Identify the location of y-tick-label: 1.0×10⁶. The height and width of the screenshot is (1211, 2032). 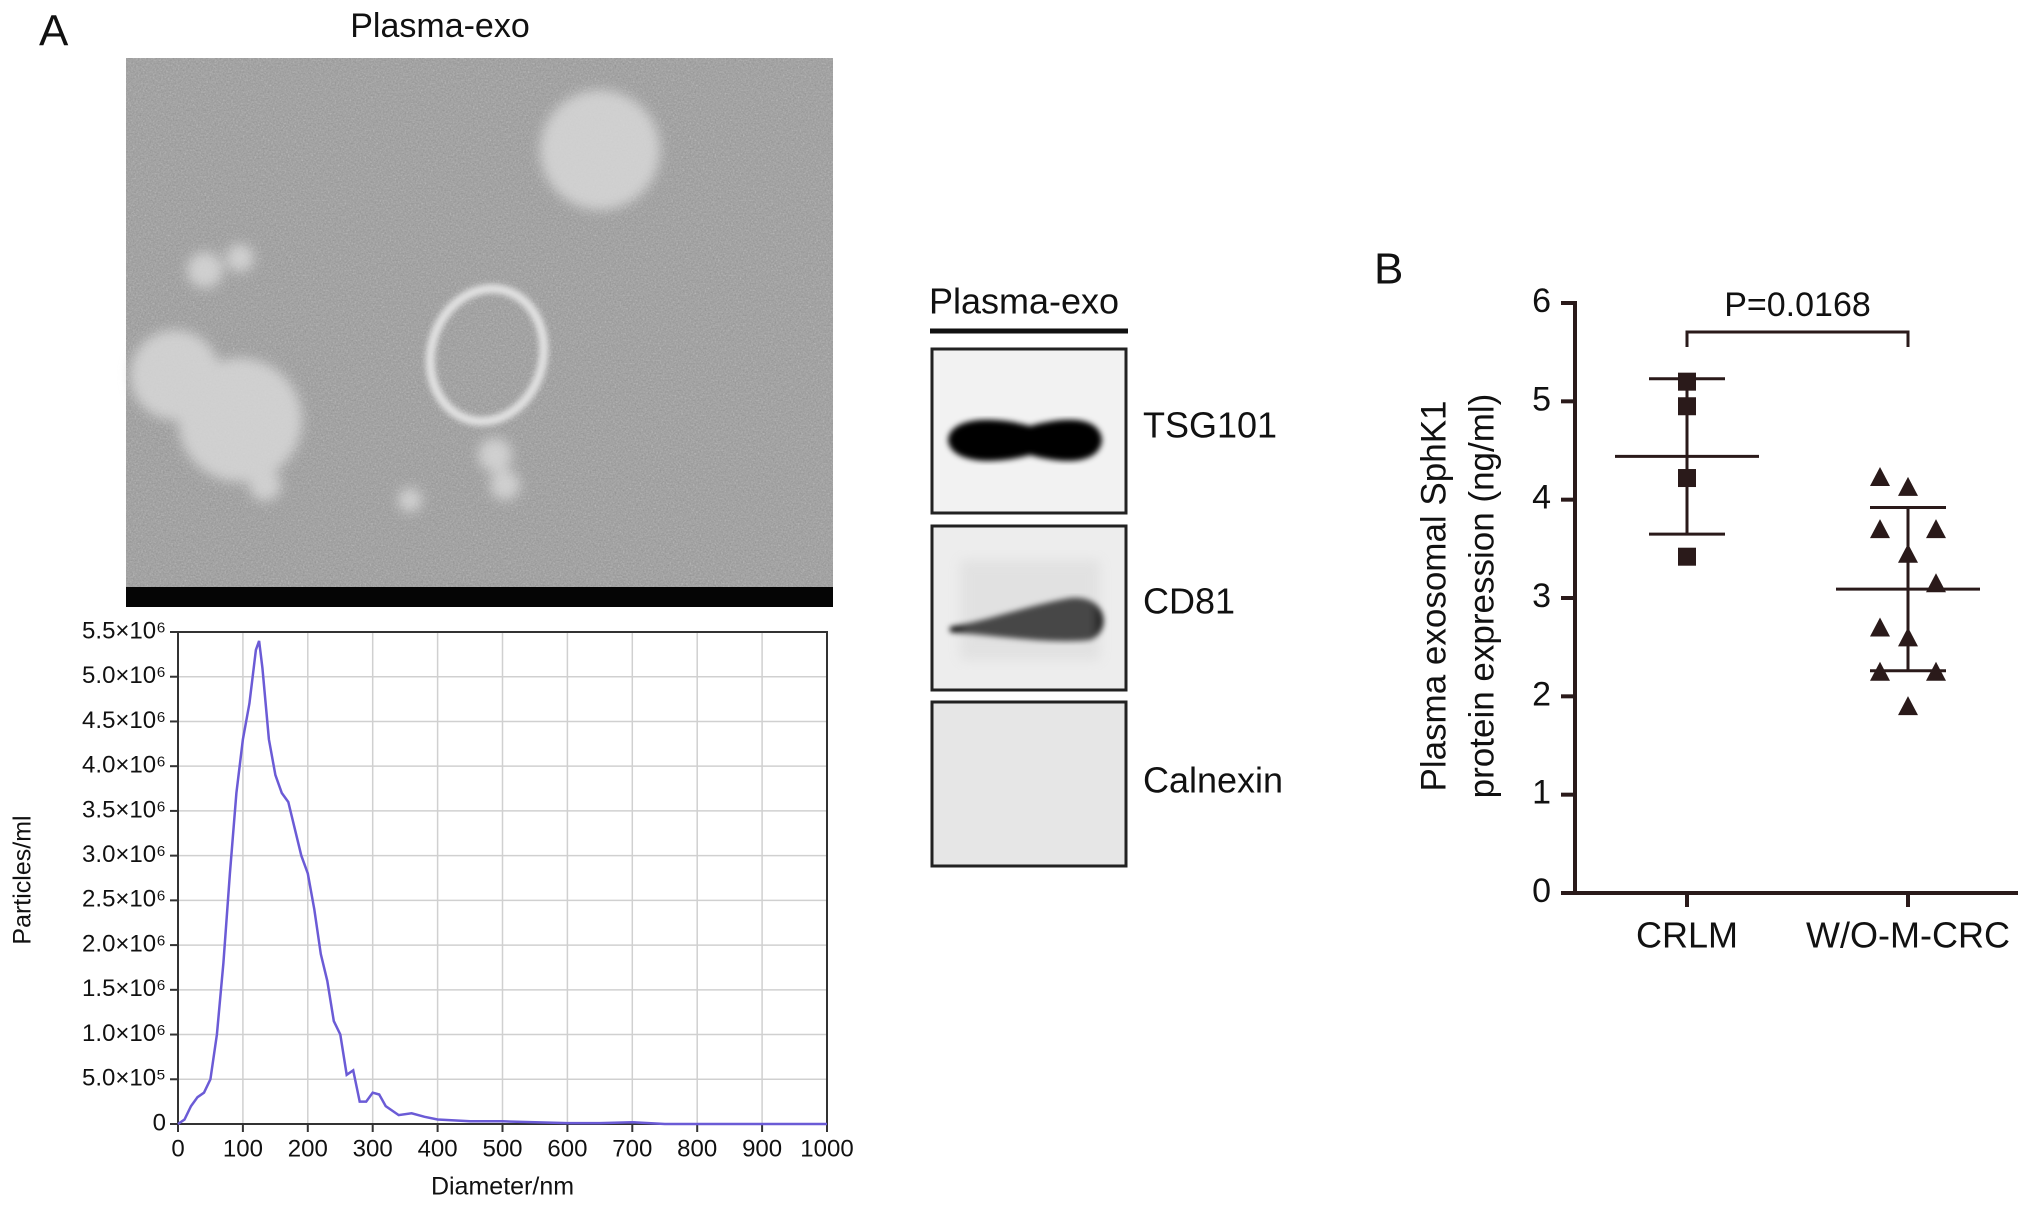
(124, 1033).